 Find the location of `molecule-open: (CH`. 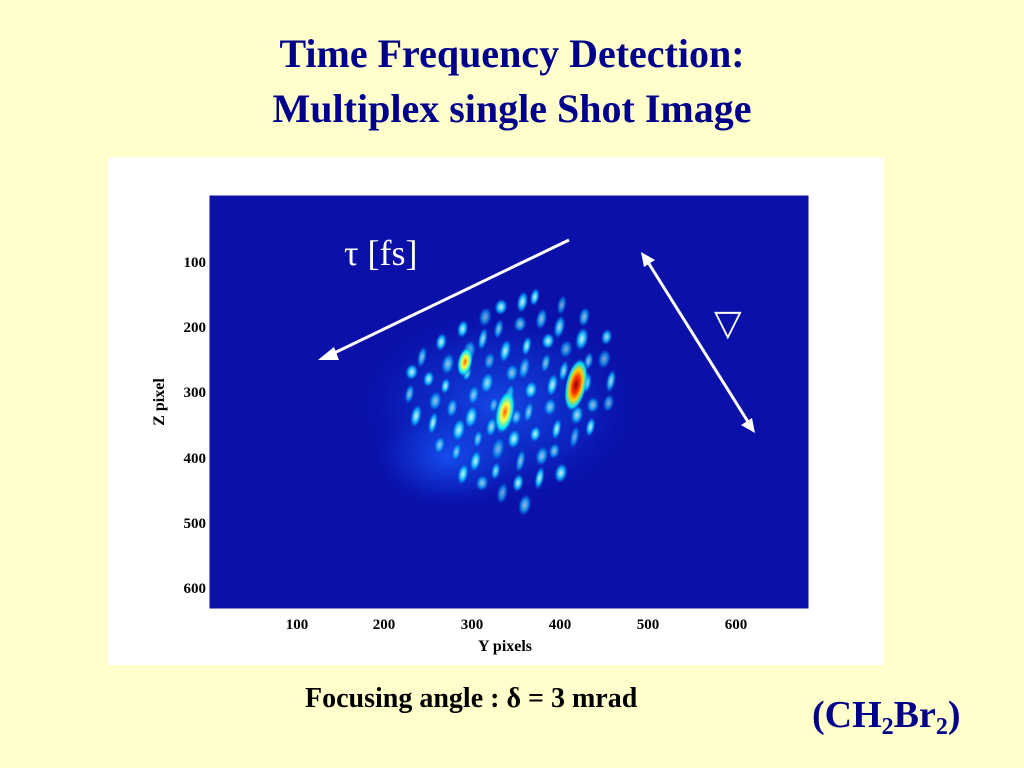

molecule-open: (CH is located at coordinates (847, 715).